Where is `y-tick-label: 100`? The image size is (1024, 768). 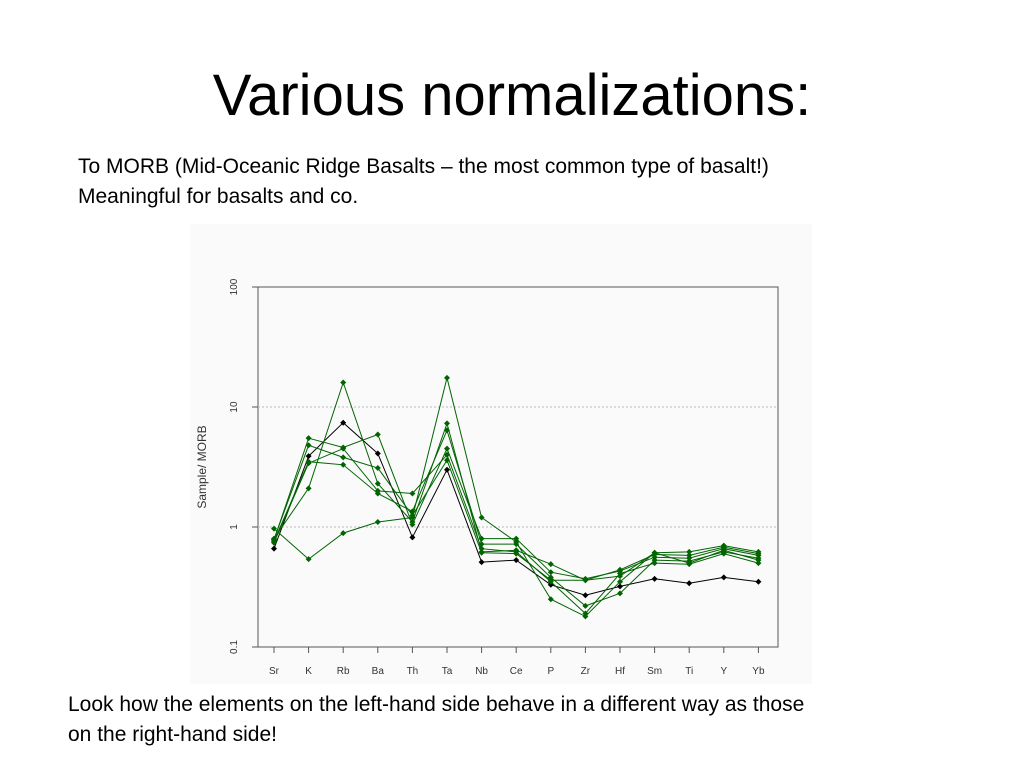
y-tick-label: 100 is located at coordinates (234, 286).